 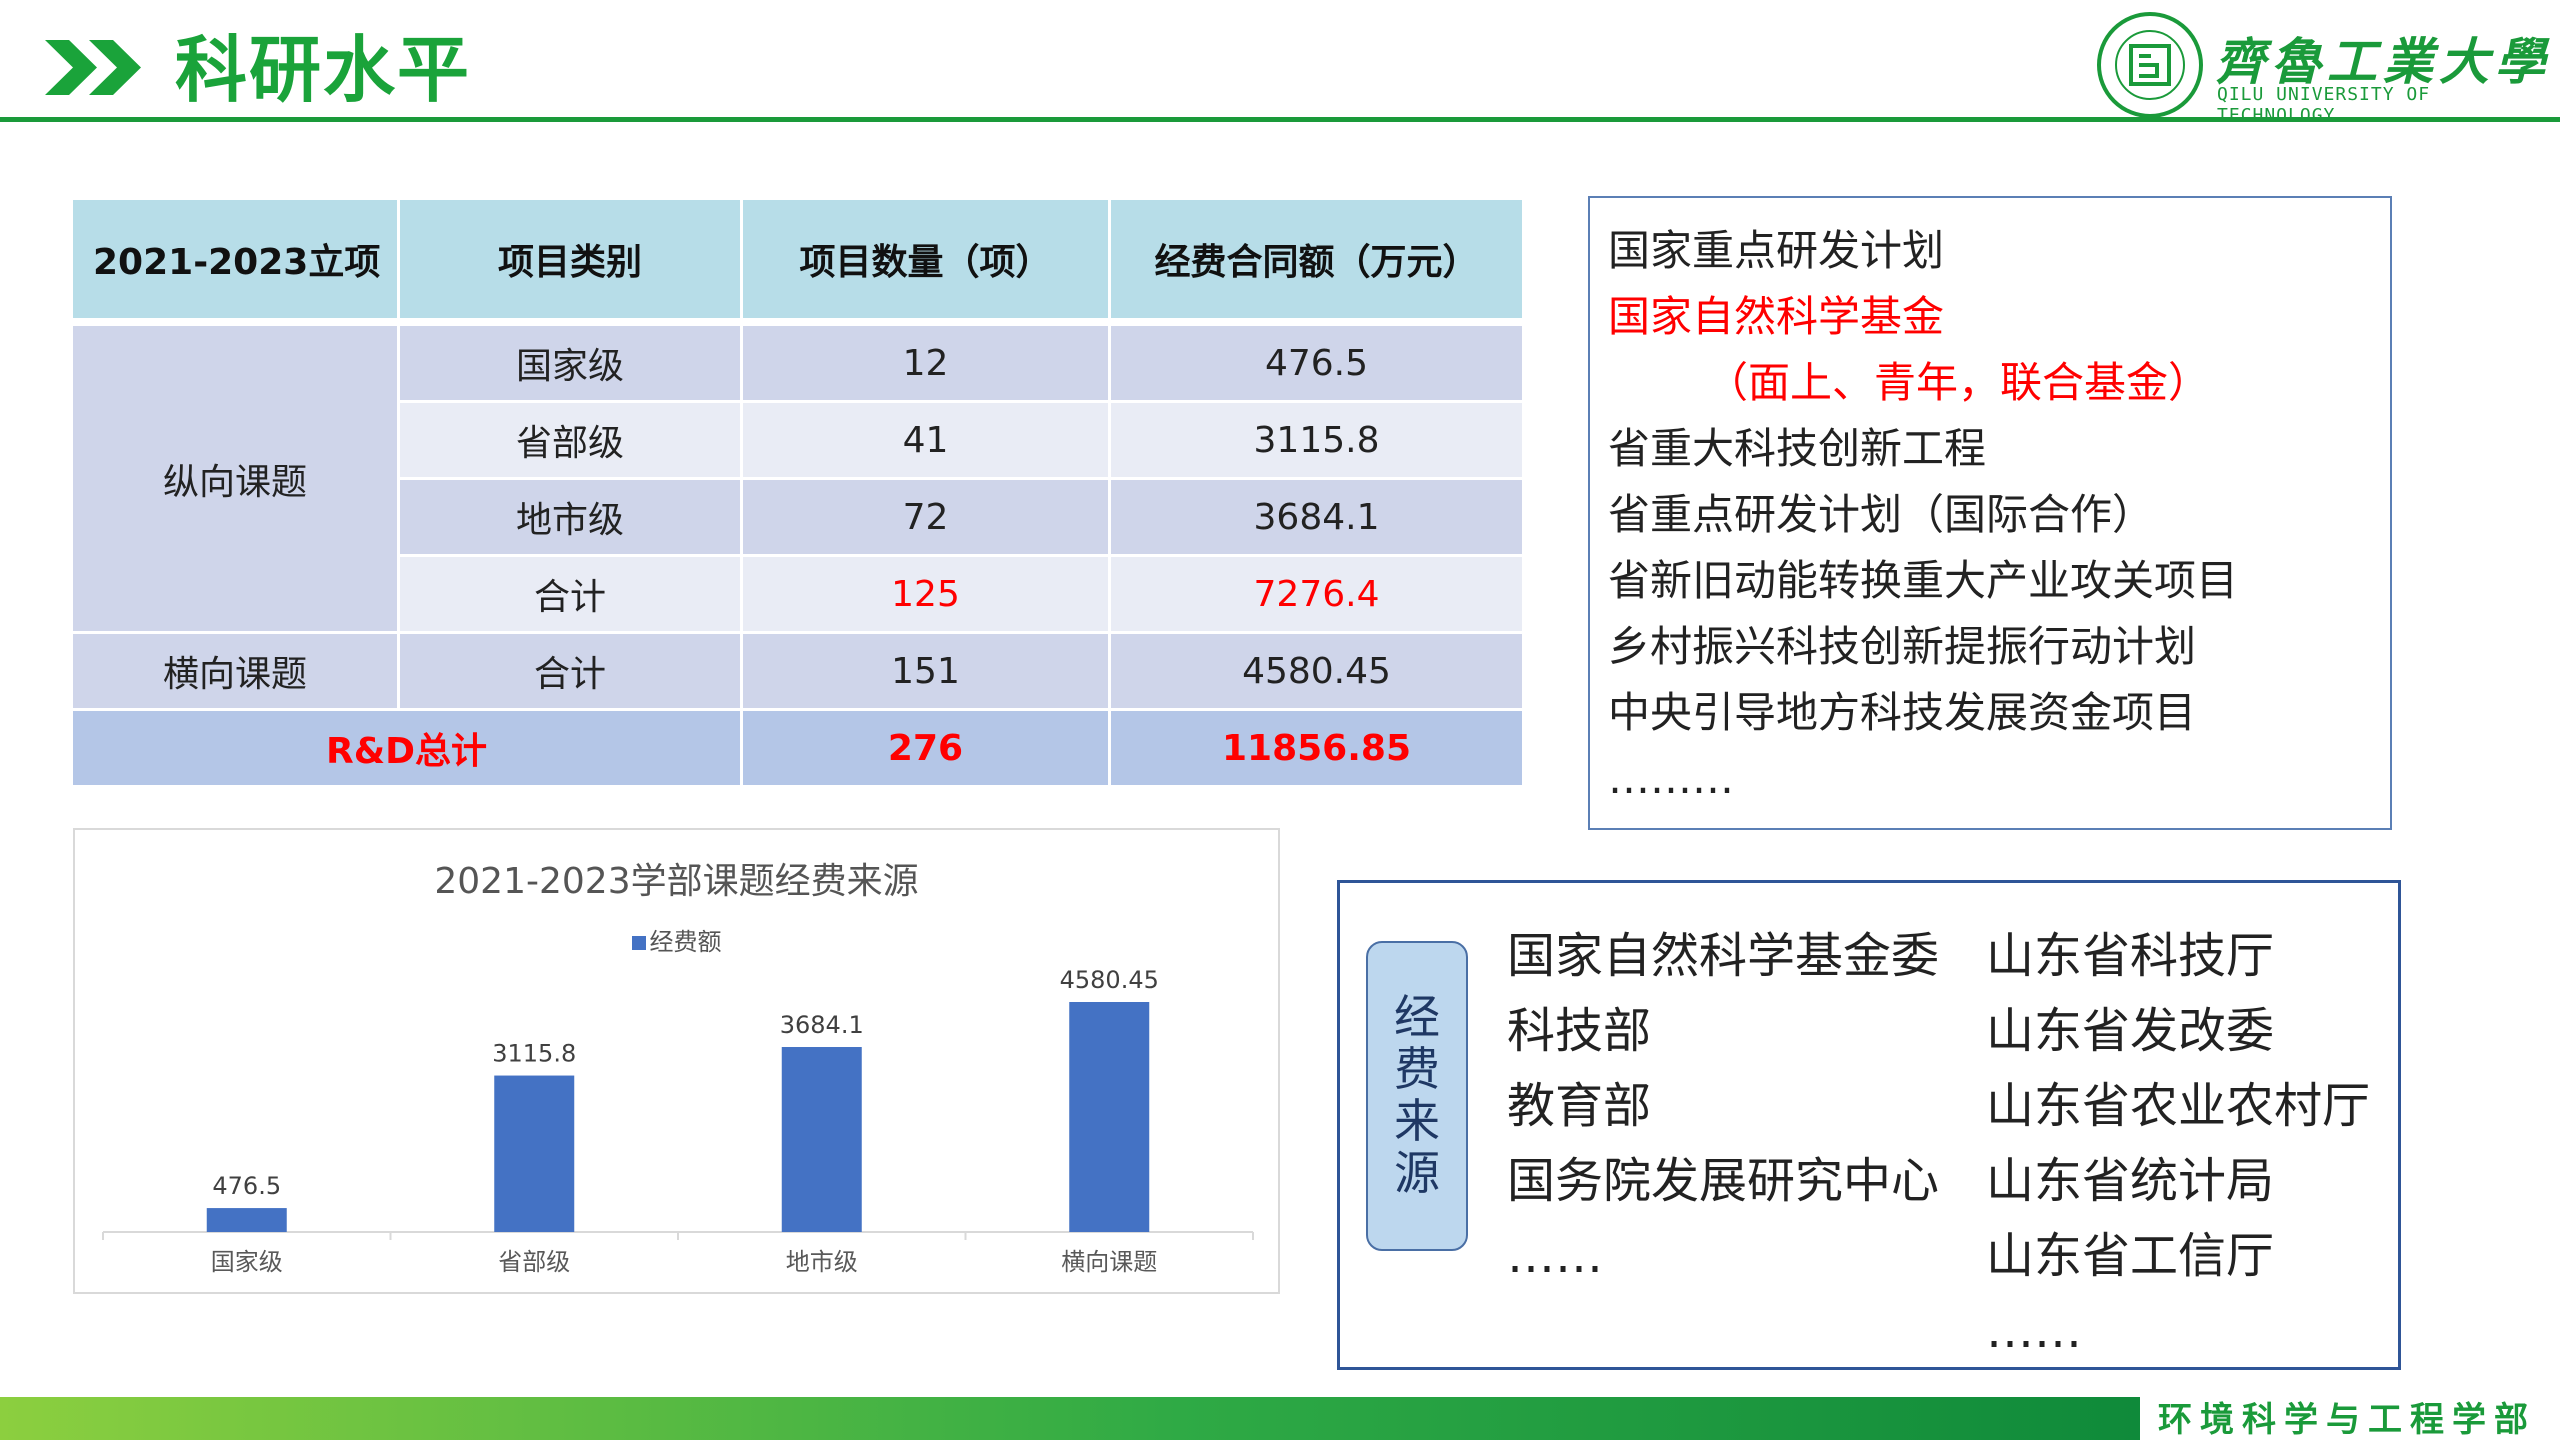 I want to click on table-cell: 72, so click(x=927, y=518).